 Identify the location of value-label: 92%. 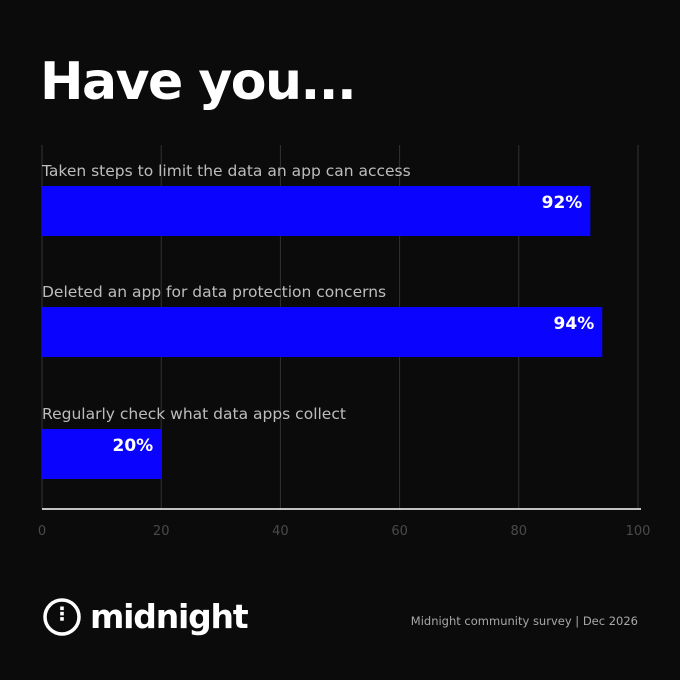
(562, 203).